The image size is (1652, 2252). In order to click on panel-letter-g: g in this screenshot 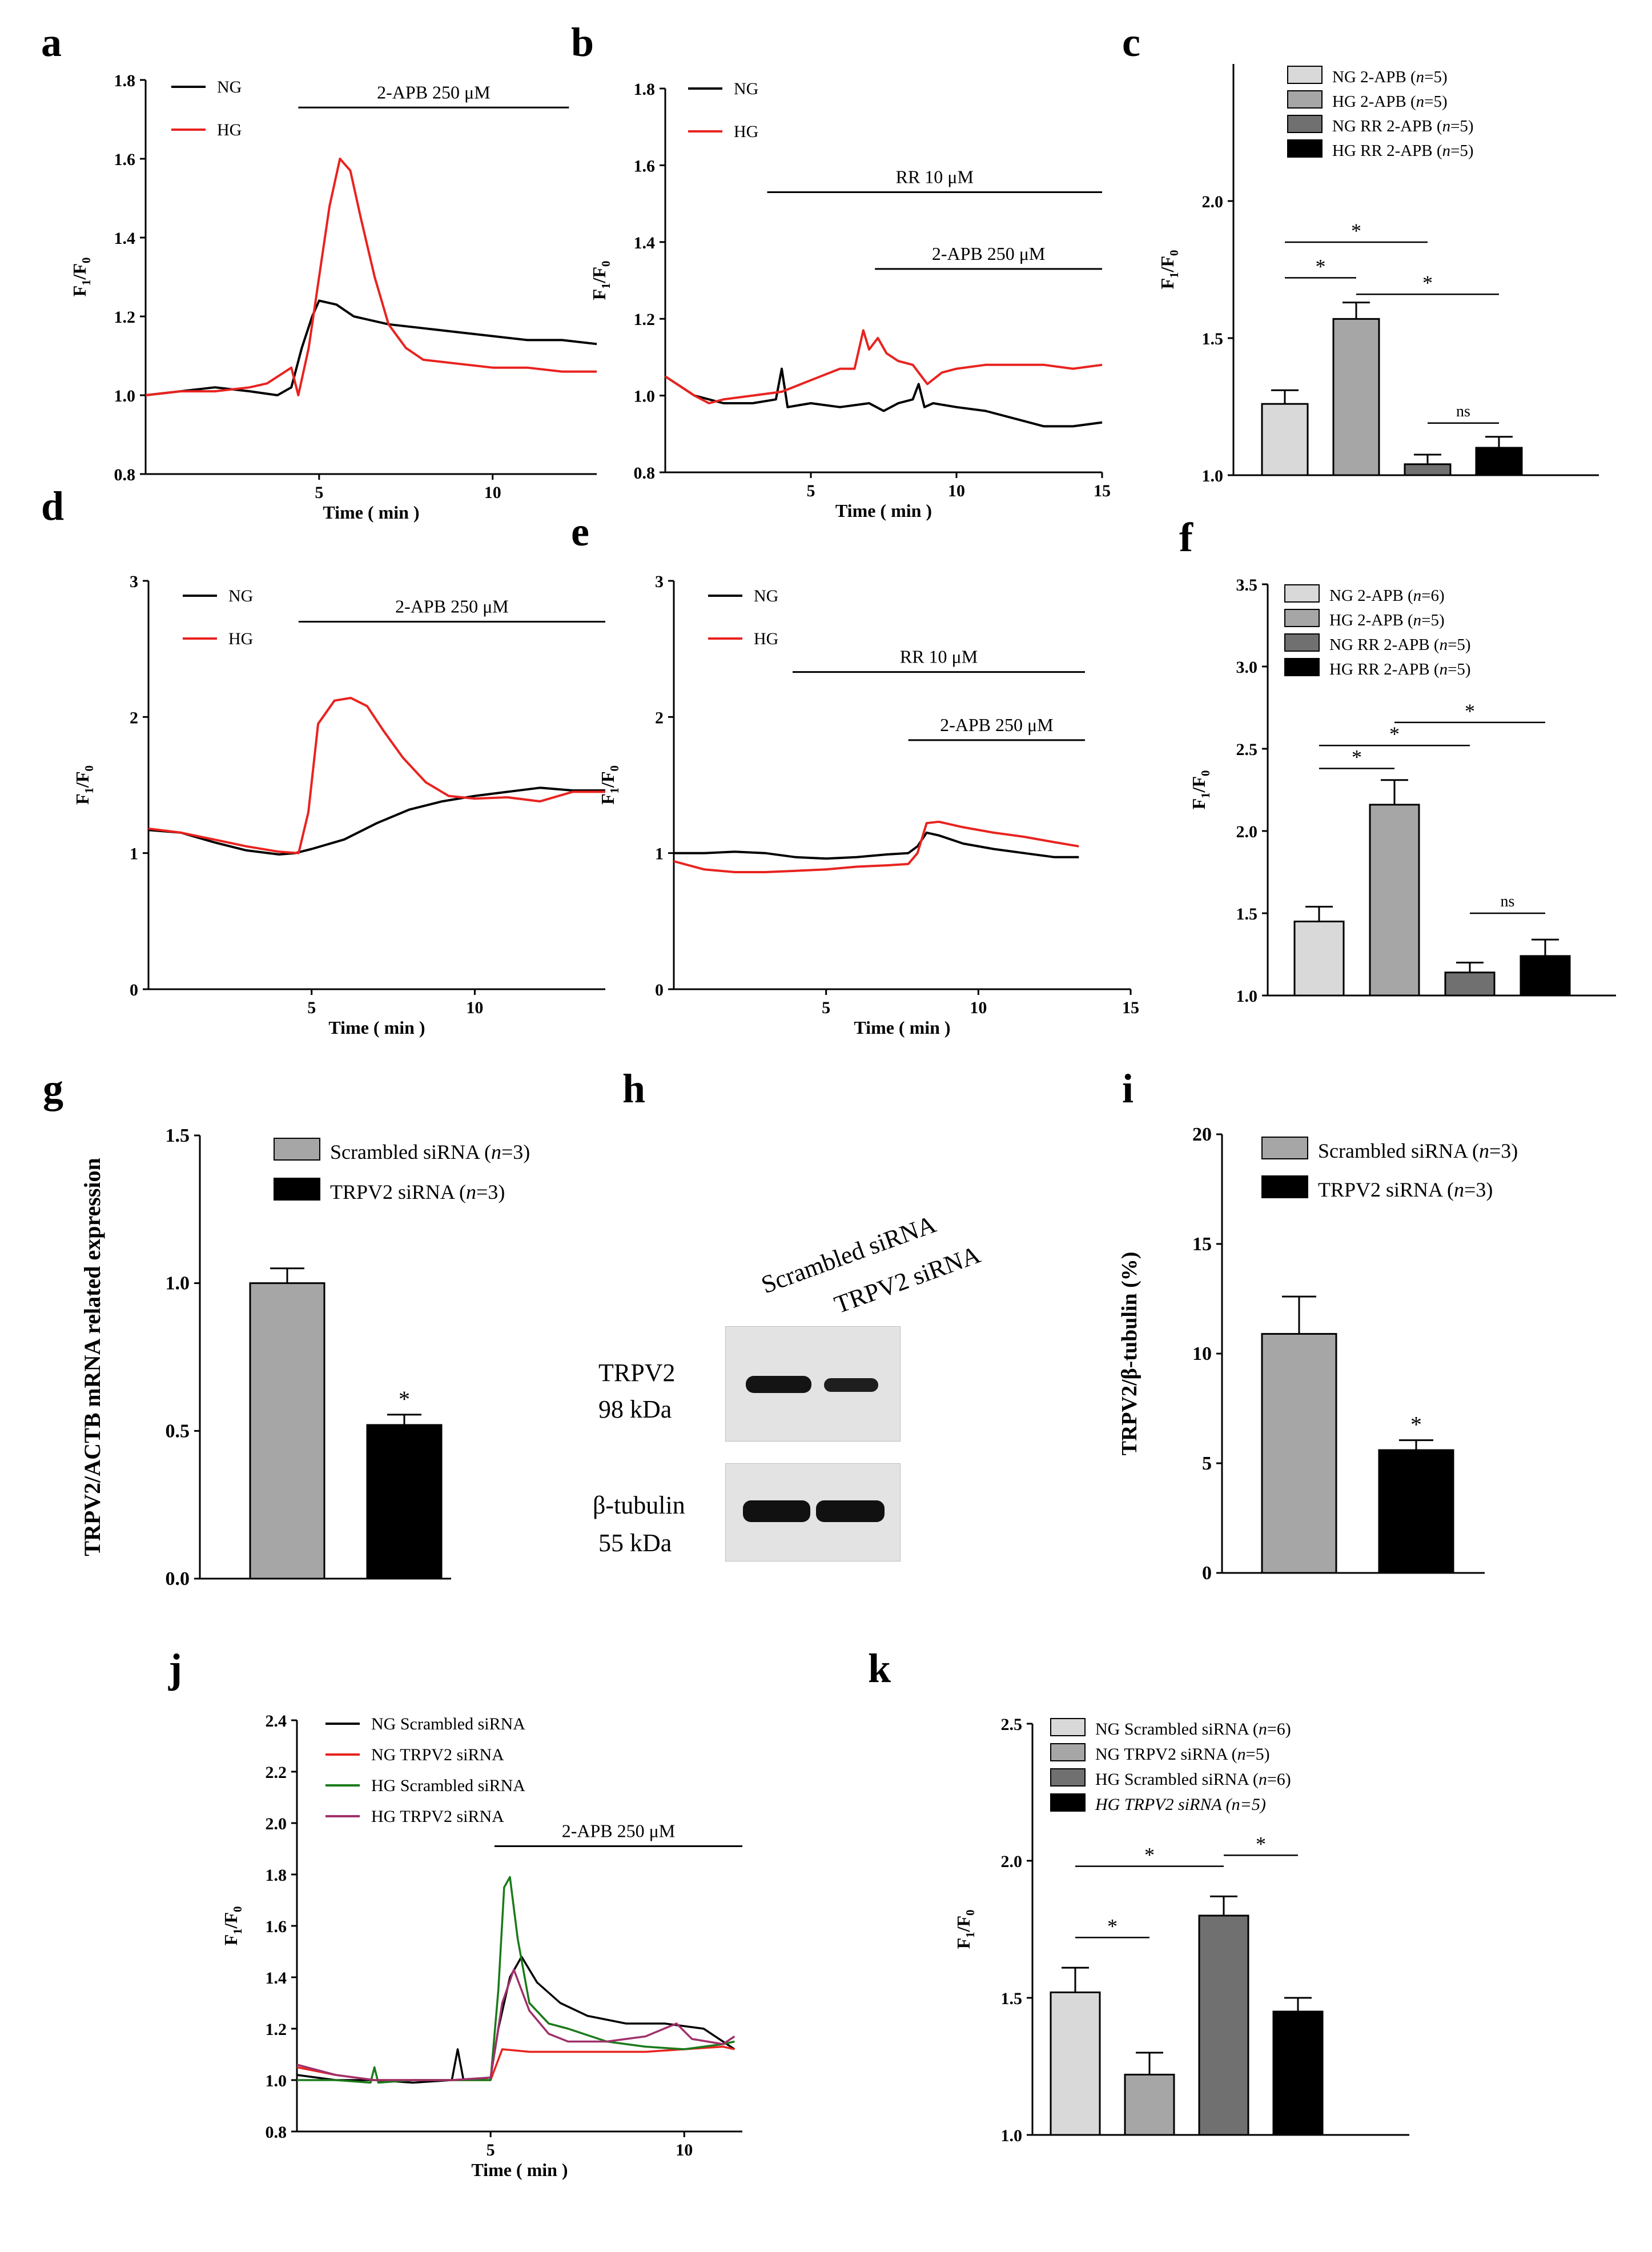, I will do `click(53, 1089)`.